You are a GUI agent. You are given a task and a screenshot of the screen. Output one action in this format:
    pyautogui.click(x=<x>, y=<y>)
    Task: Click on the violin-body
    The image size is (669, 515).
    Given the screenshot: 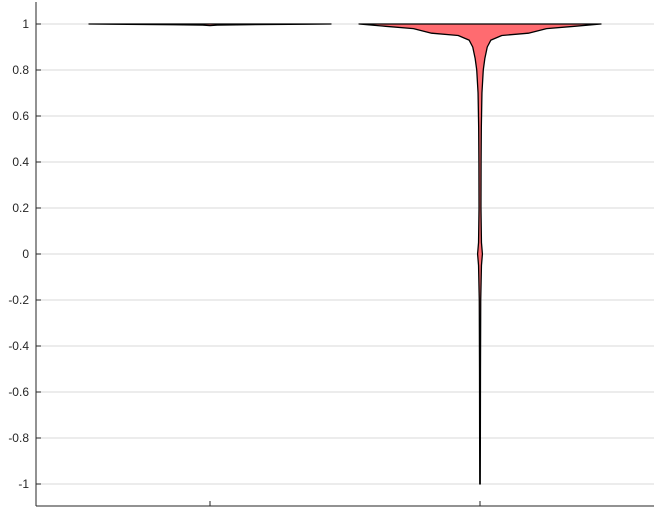 What is the action you would take?
    pyautogui.click(x=210, y=25)
    